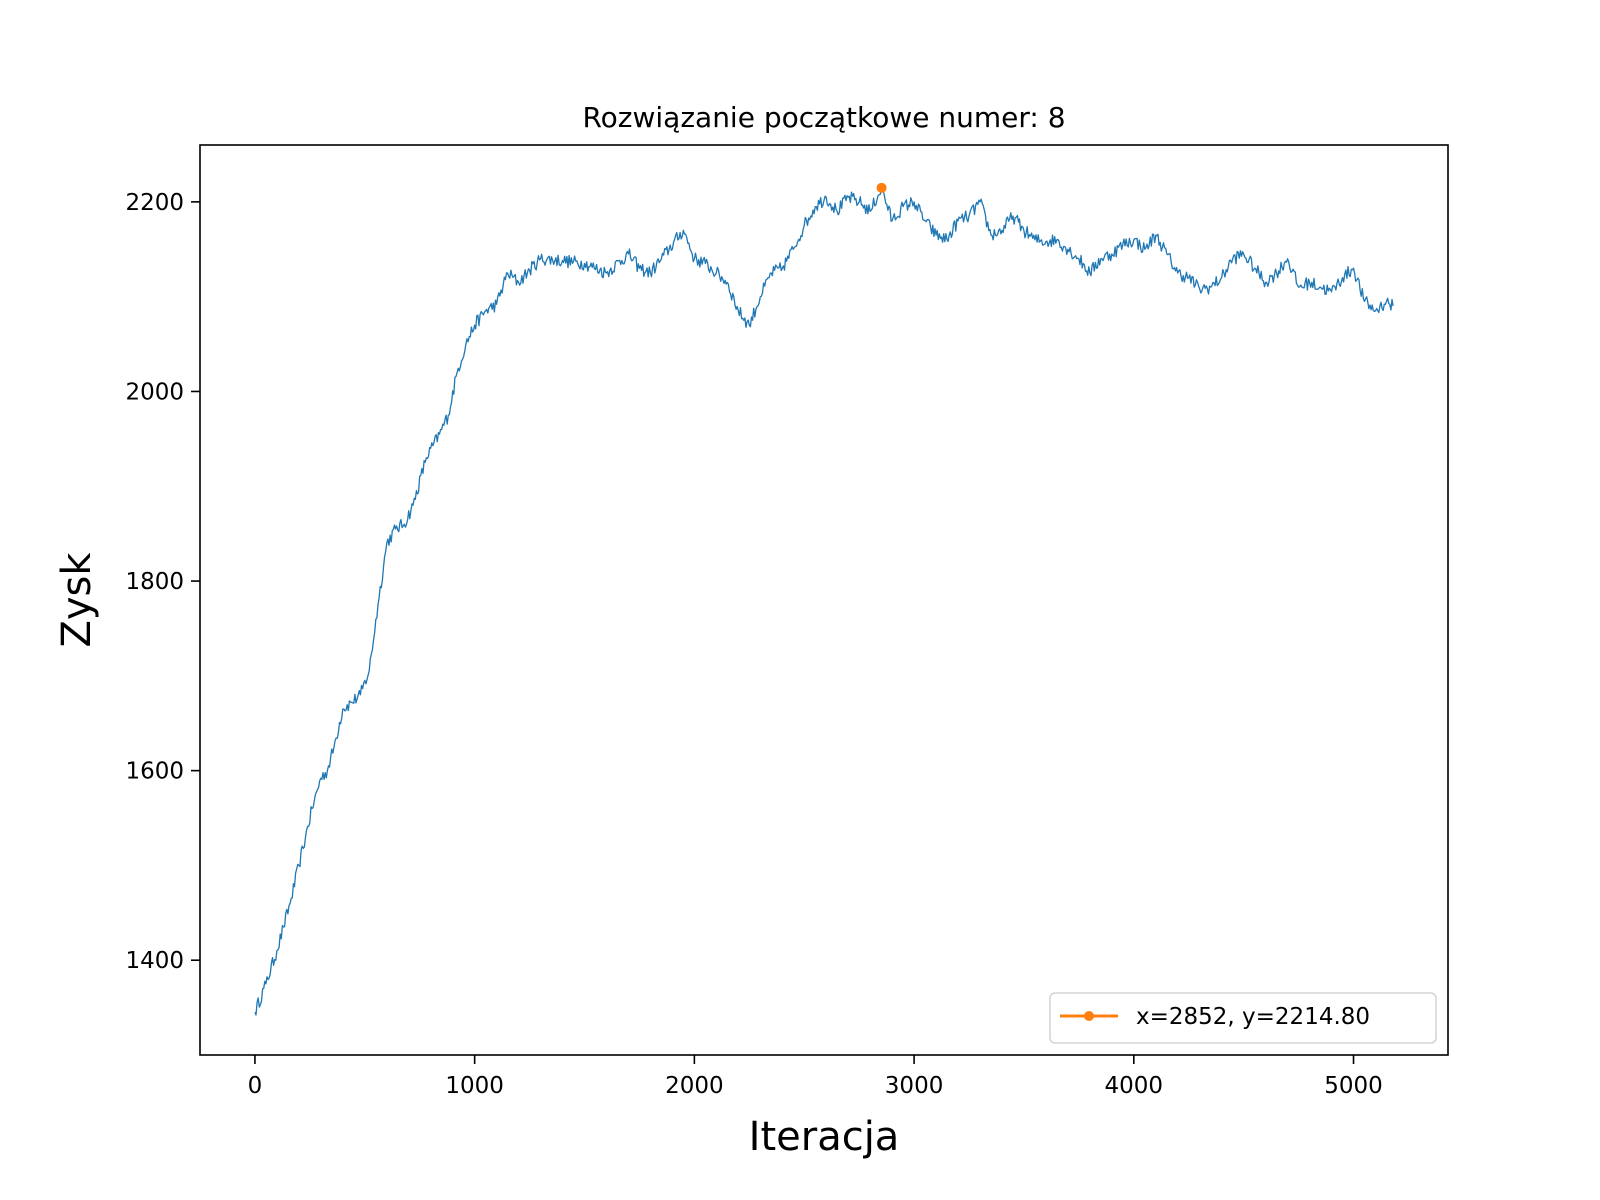  I want to click on legend-entry-label: x=2852, y=2214.80, so click(1253, 1017).